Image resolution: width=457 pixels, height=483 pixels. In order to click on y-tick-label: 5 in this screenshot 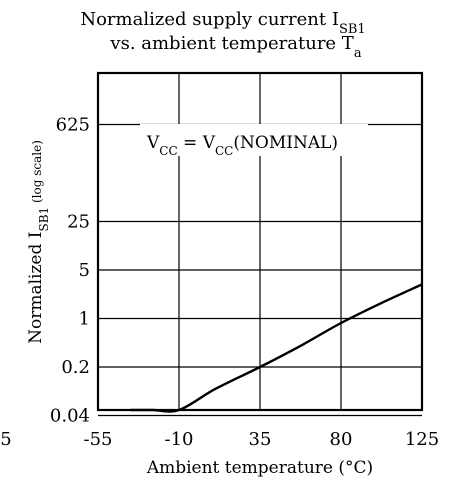, I will do `click(84, 270)`.